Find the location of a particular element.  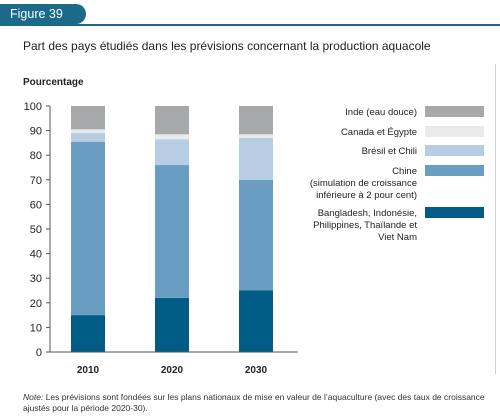

x-tick-label: 2030 is located at coordinates (256, 370).